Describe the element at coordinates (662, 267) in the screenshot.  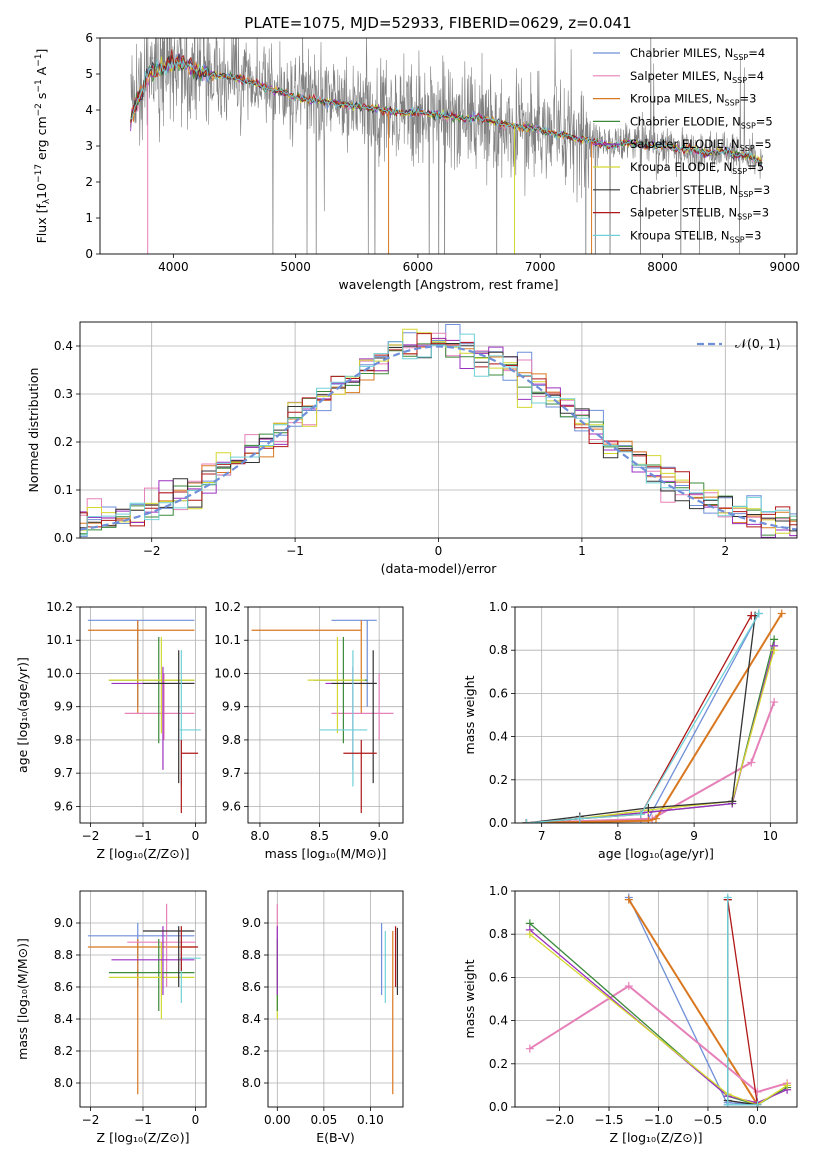
I see `x-tick-label: 8000` at that location.